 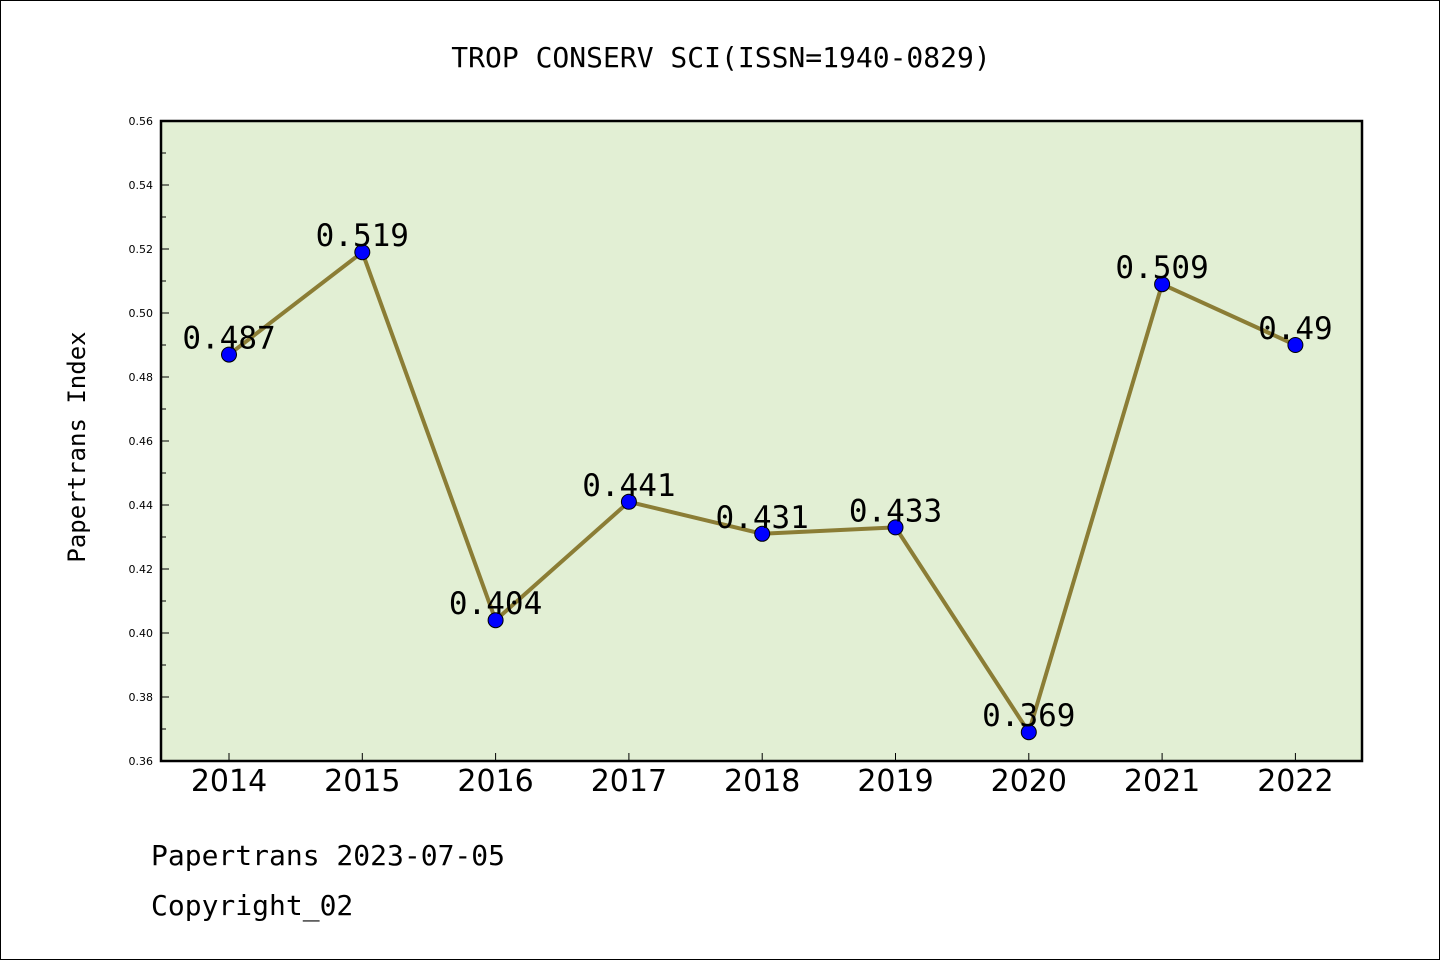 What do you see at coordinates (495, 604) in the screenshot?
I see `data-label: 0.404` at bounding box center [495, 604].